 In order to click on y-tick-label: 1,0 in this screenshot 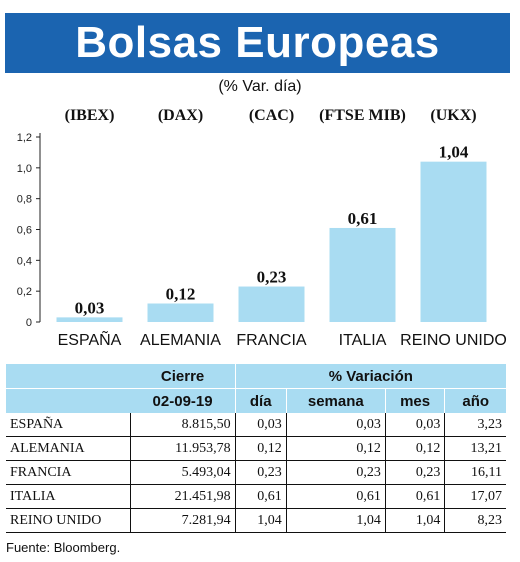, I will do `click(24, 169)`.